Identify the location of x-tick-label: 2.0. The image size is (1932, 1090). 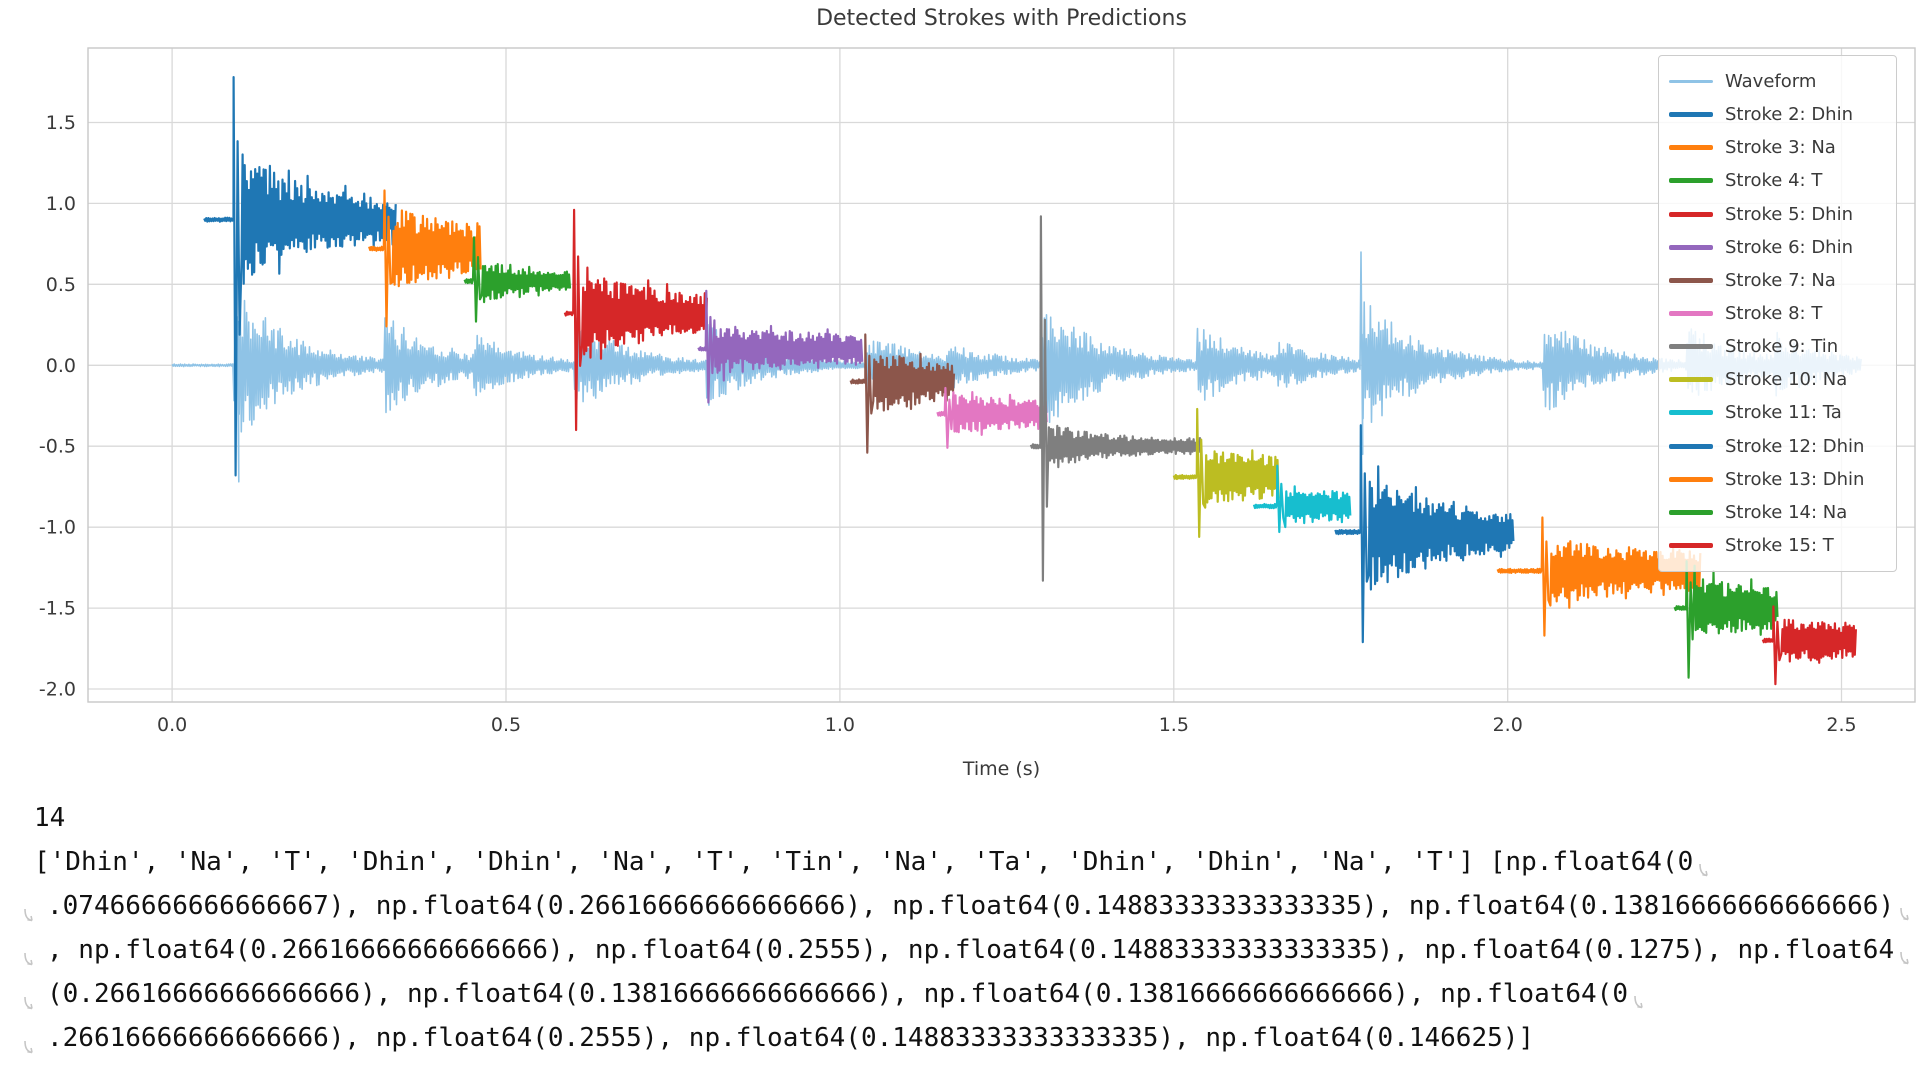
(1508, 725).